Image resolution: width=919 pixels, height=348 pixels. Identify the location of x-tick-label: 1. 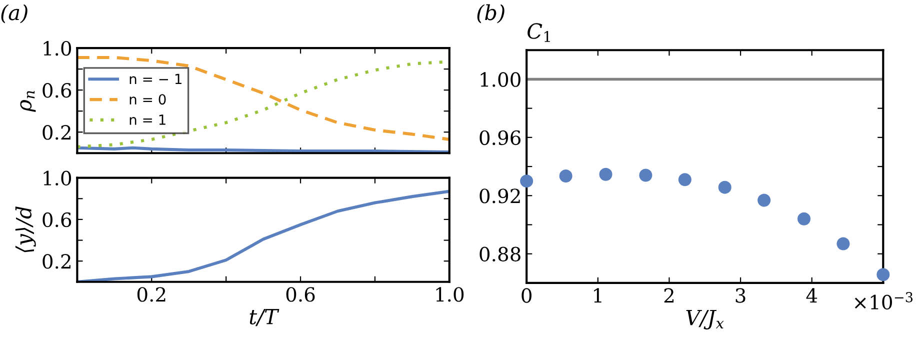
(598, 295).